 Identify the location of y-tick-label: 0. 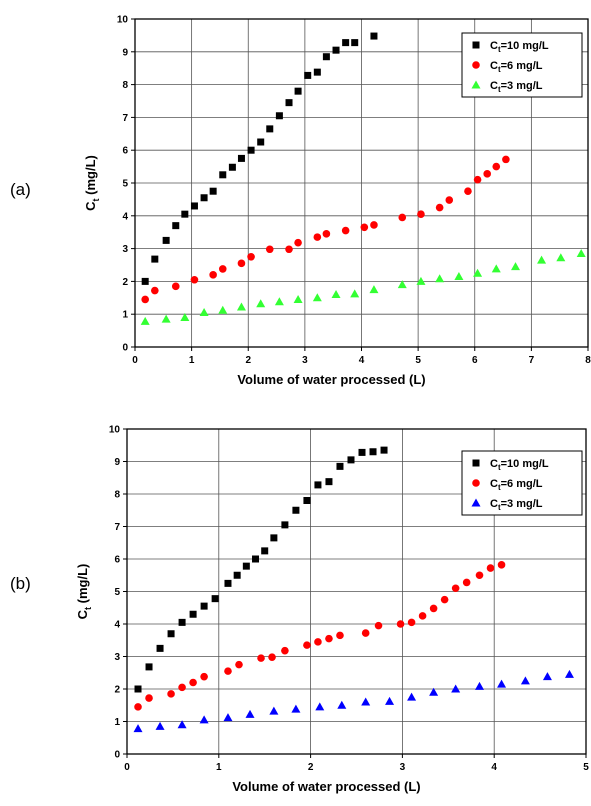
(117, 755).